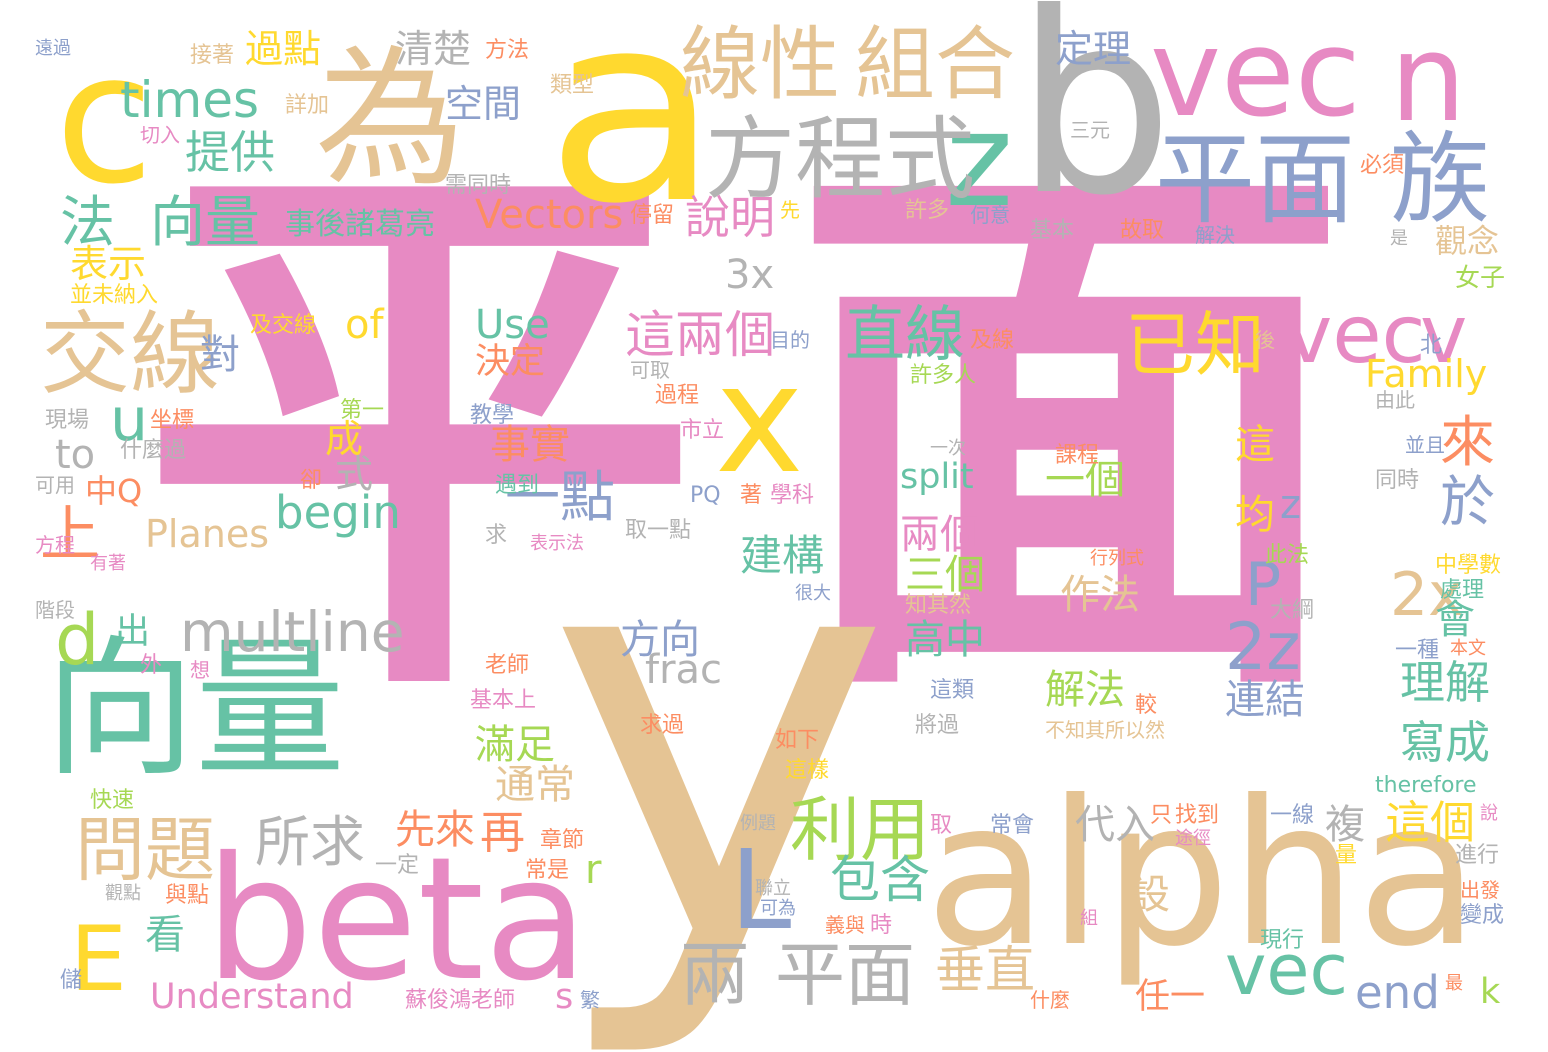 Image resolution: width=1548 pixels, height=1052 pixels. I want to click on word-r-89: r, so click(593, 870).